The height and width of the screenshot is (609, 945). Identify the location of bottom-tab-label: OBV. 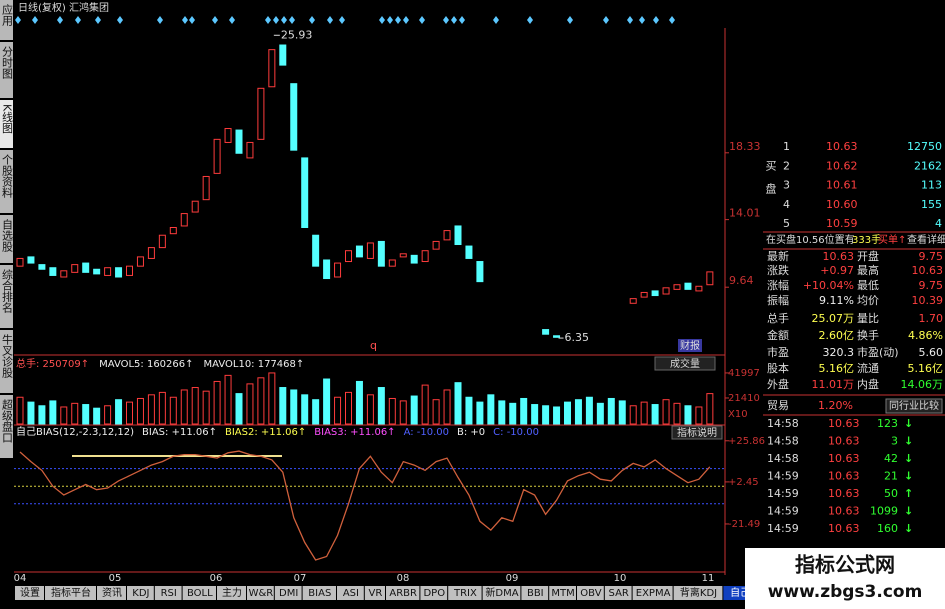
(590, 593).